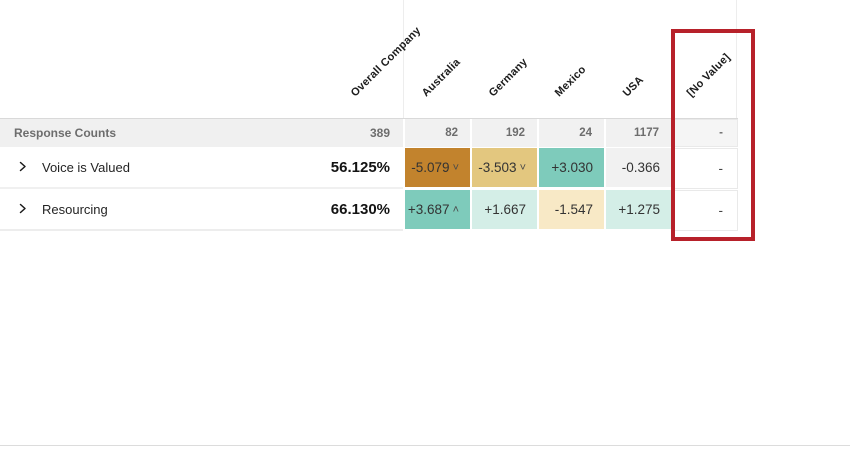 Image resolution: width=850 pixels, height=450 pixels. I want to click on count-cell-usa: 1177, so click(638, 133).